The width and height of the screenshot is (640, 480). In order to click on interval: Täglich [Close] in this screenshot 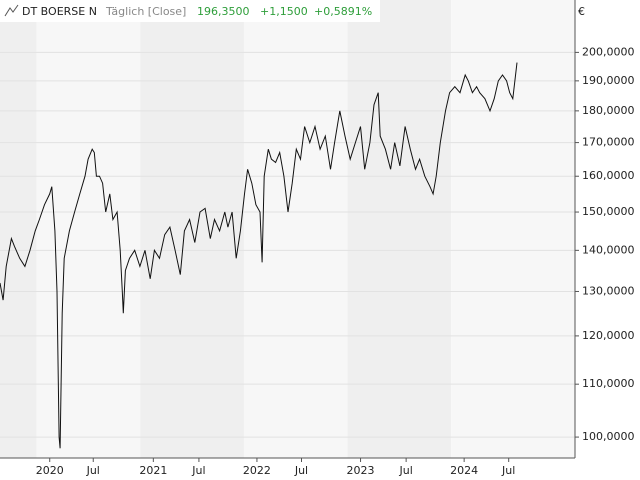, I will do `click(145, 11)`.